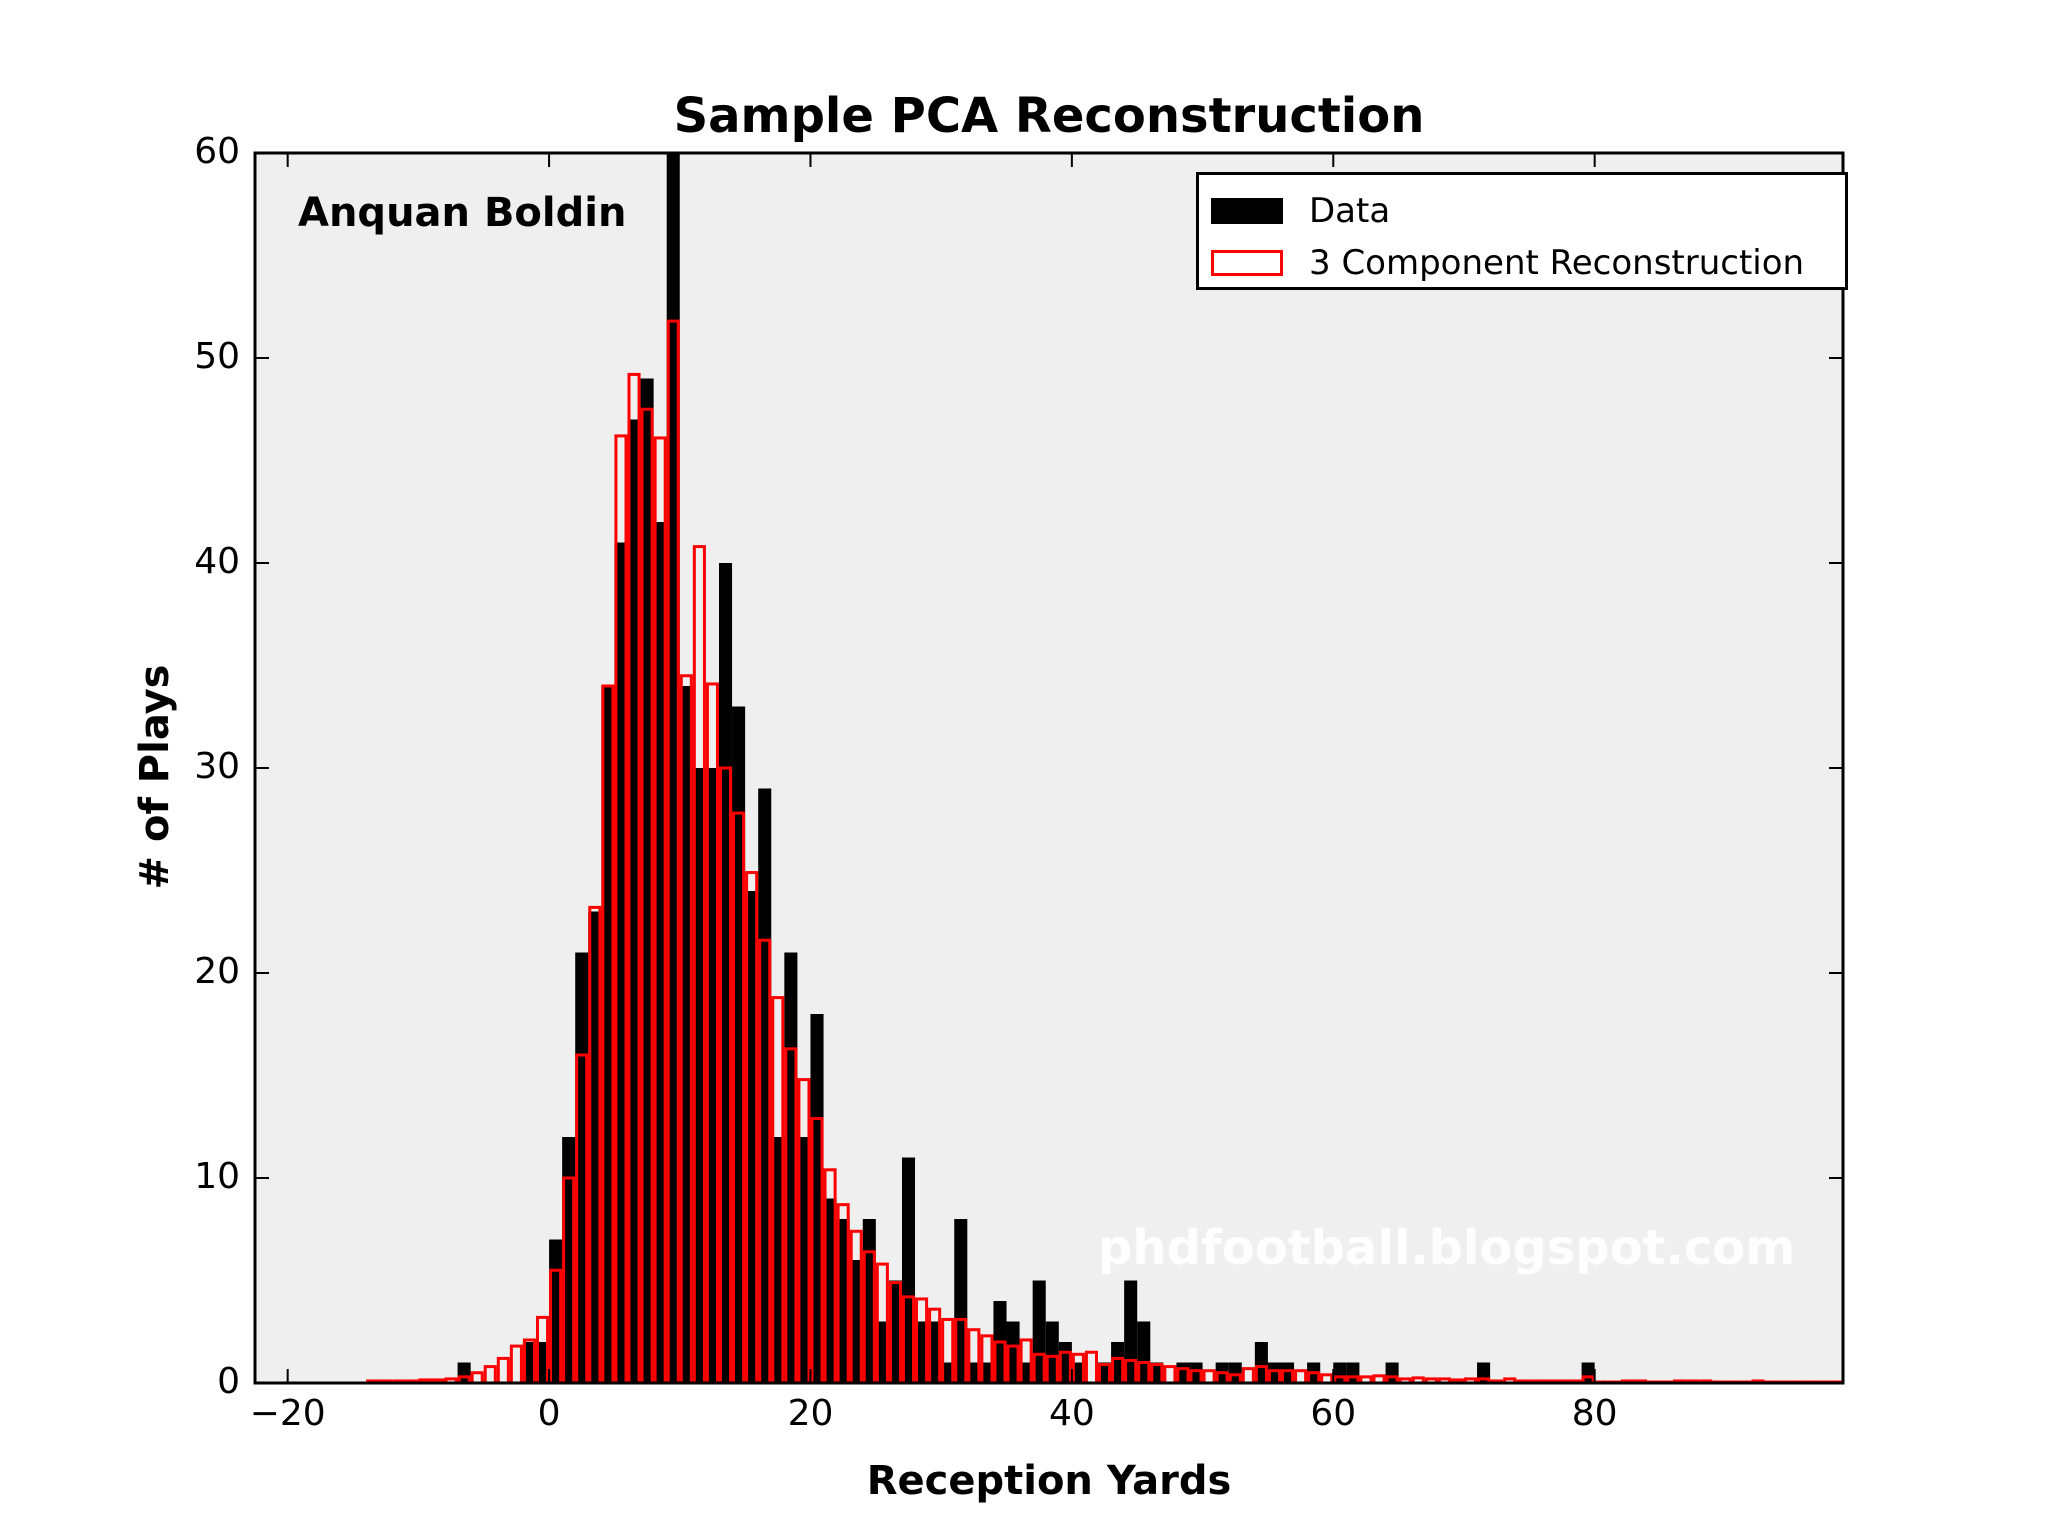 Image resolution: width=2048 pixels, height=1536 pixels. I want to click on y-axis-label: # of Plays, so click(155, 777).